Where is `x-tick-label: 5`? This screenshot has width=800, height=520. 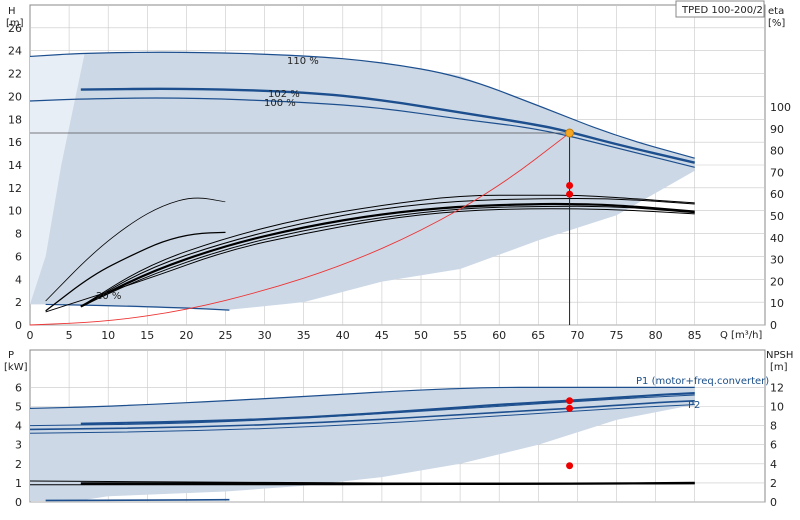 x-tick-label: 5 is located at coordinates (69, 335).